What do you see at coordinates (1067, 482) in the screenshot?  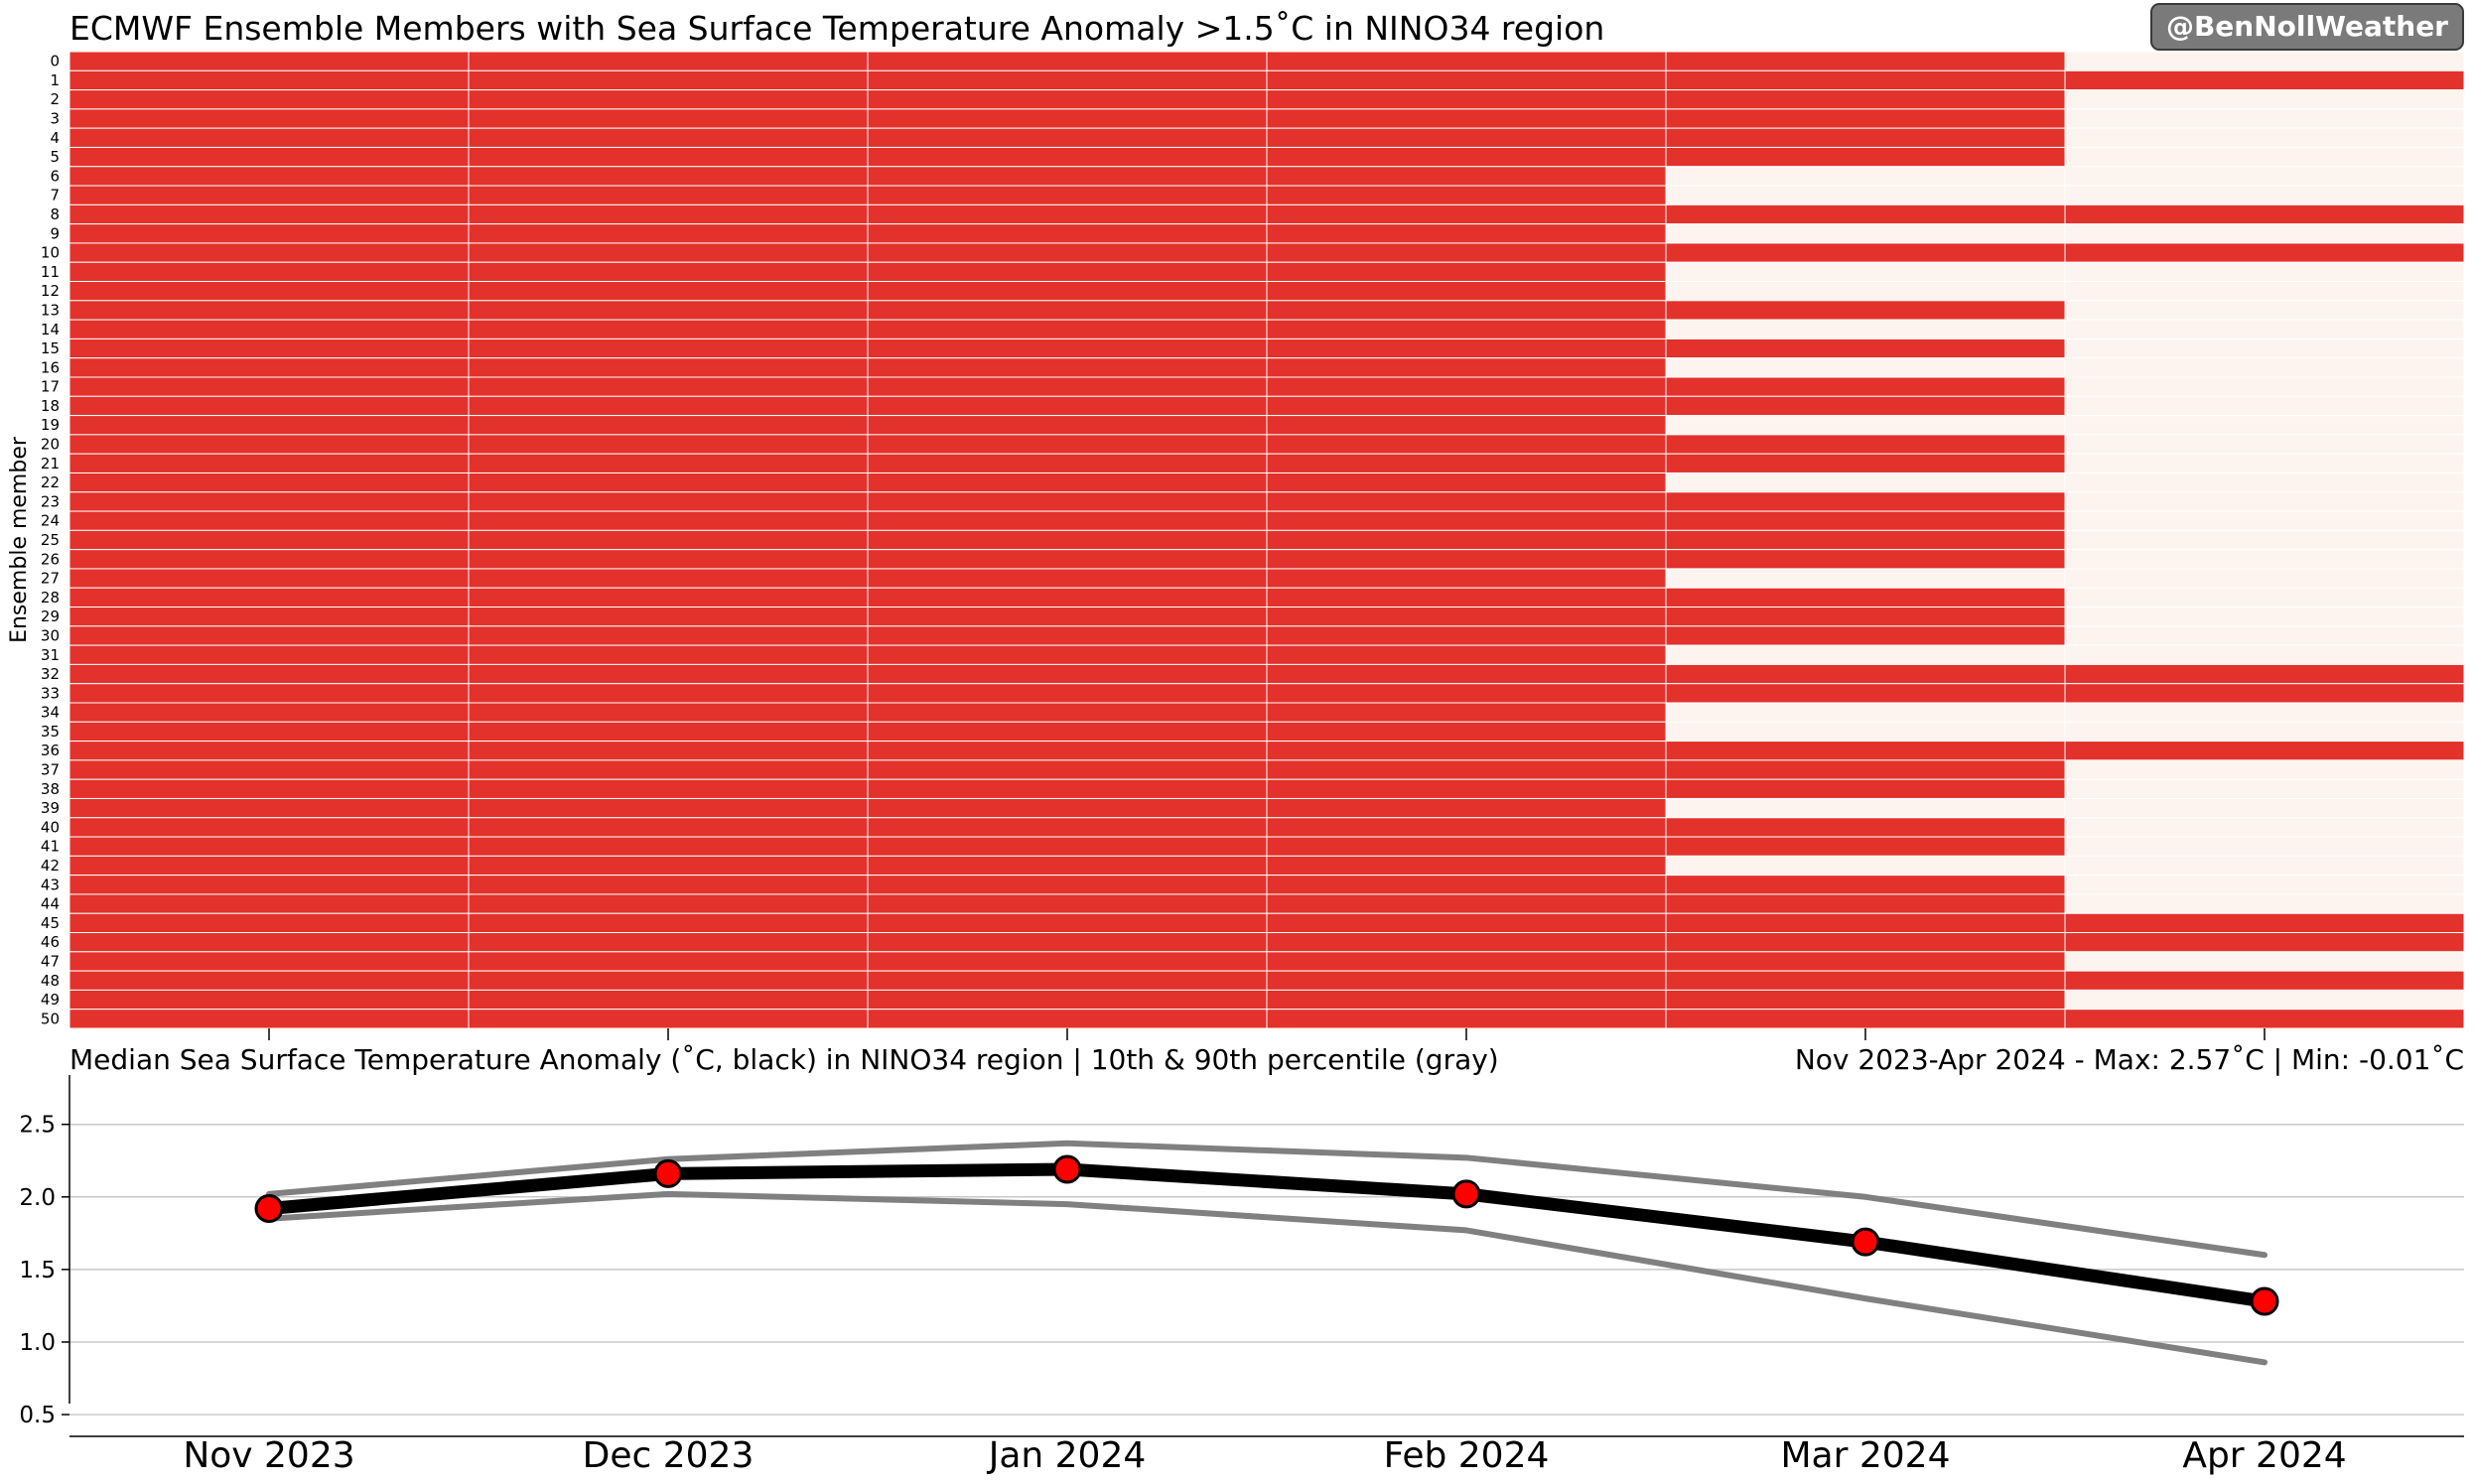 I see `heatmap-cell-m22-c2` at bounding box center [1067, 482].